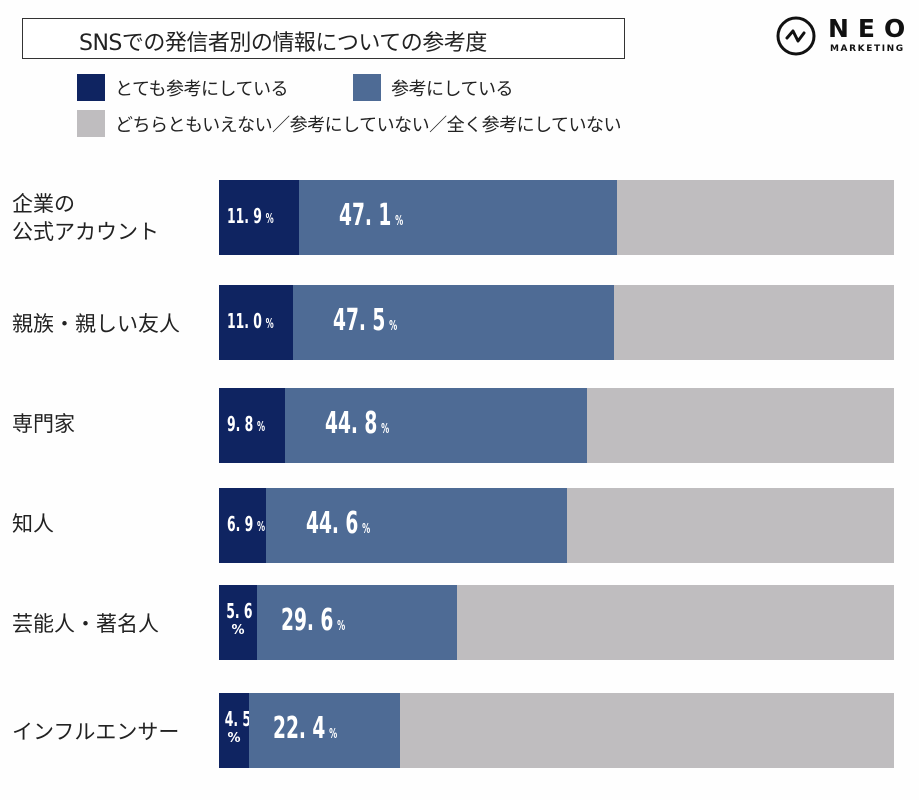 Image resolution: width=919 pixels, height=800 pixels. Describe the element at coordinates (416, 525) in the screenshot. I see `bar-segment-series-1: 44. 6%` at that location.